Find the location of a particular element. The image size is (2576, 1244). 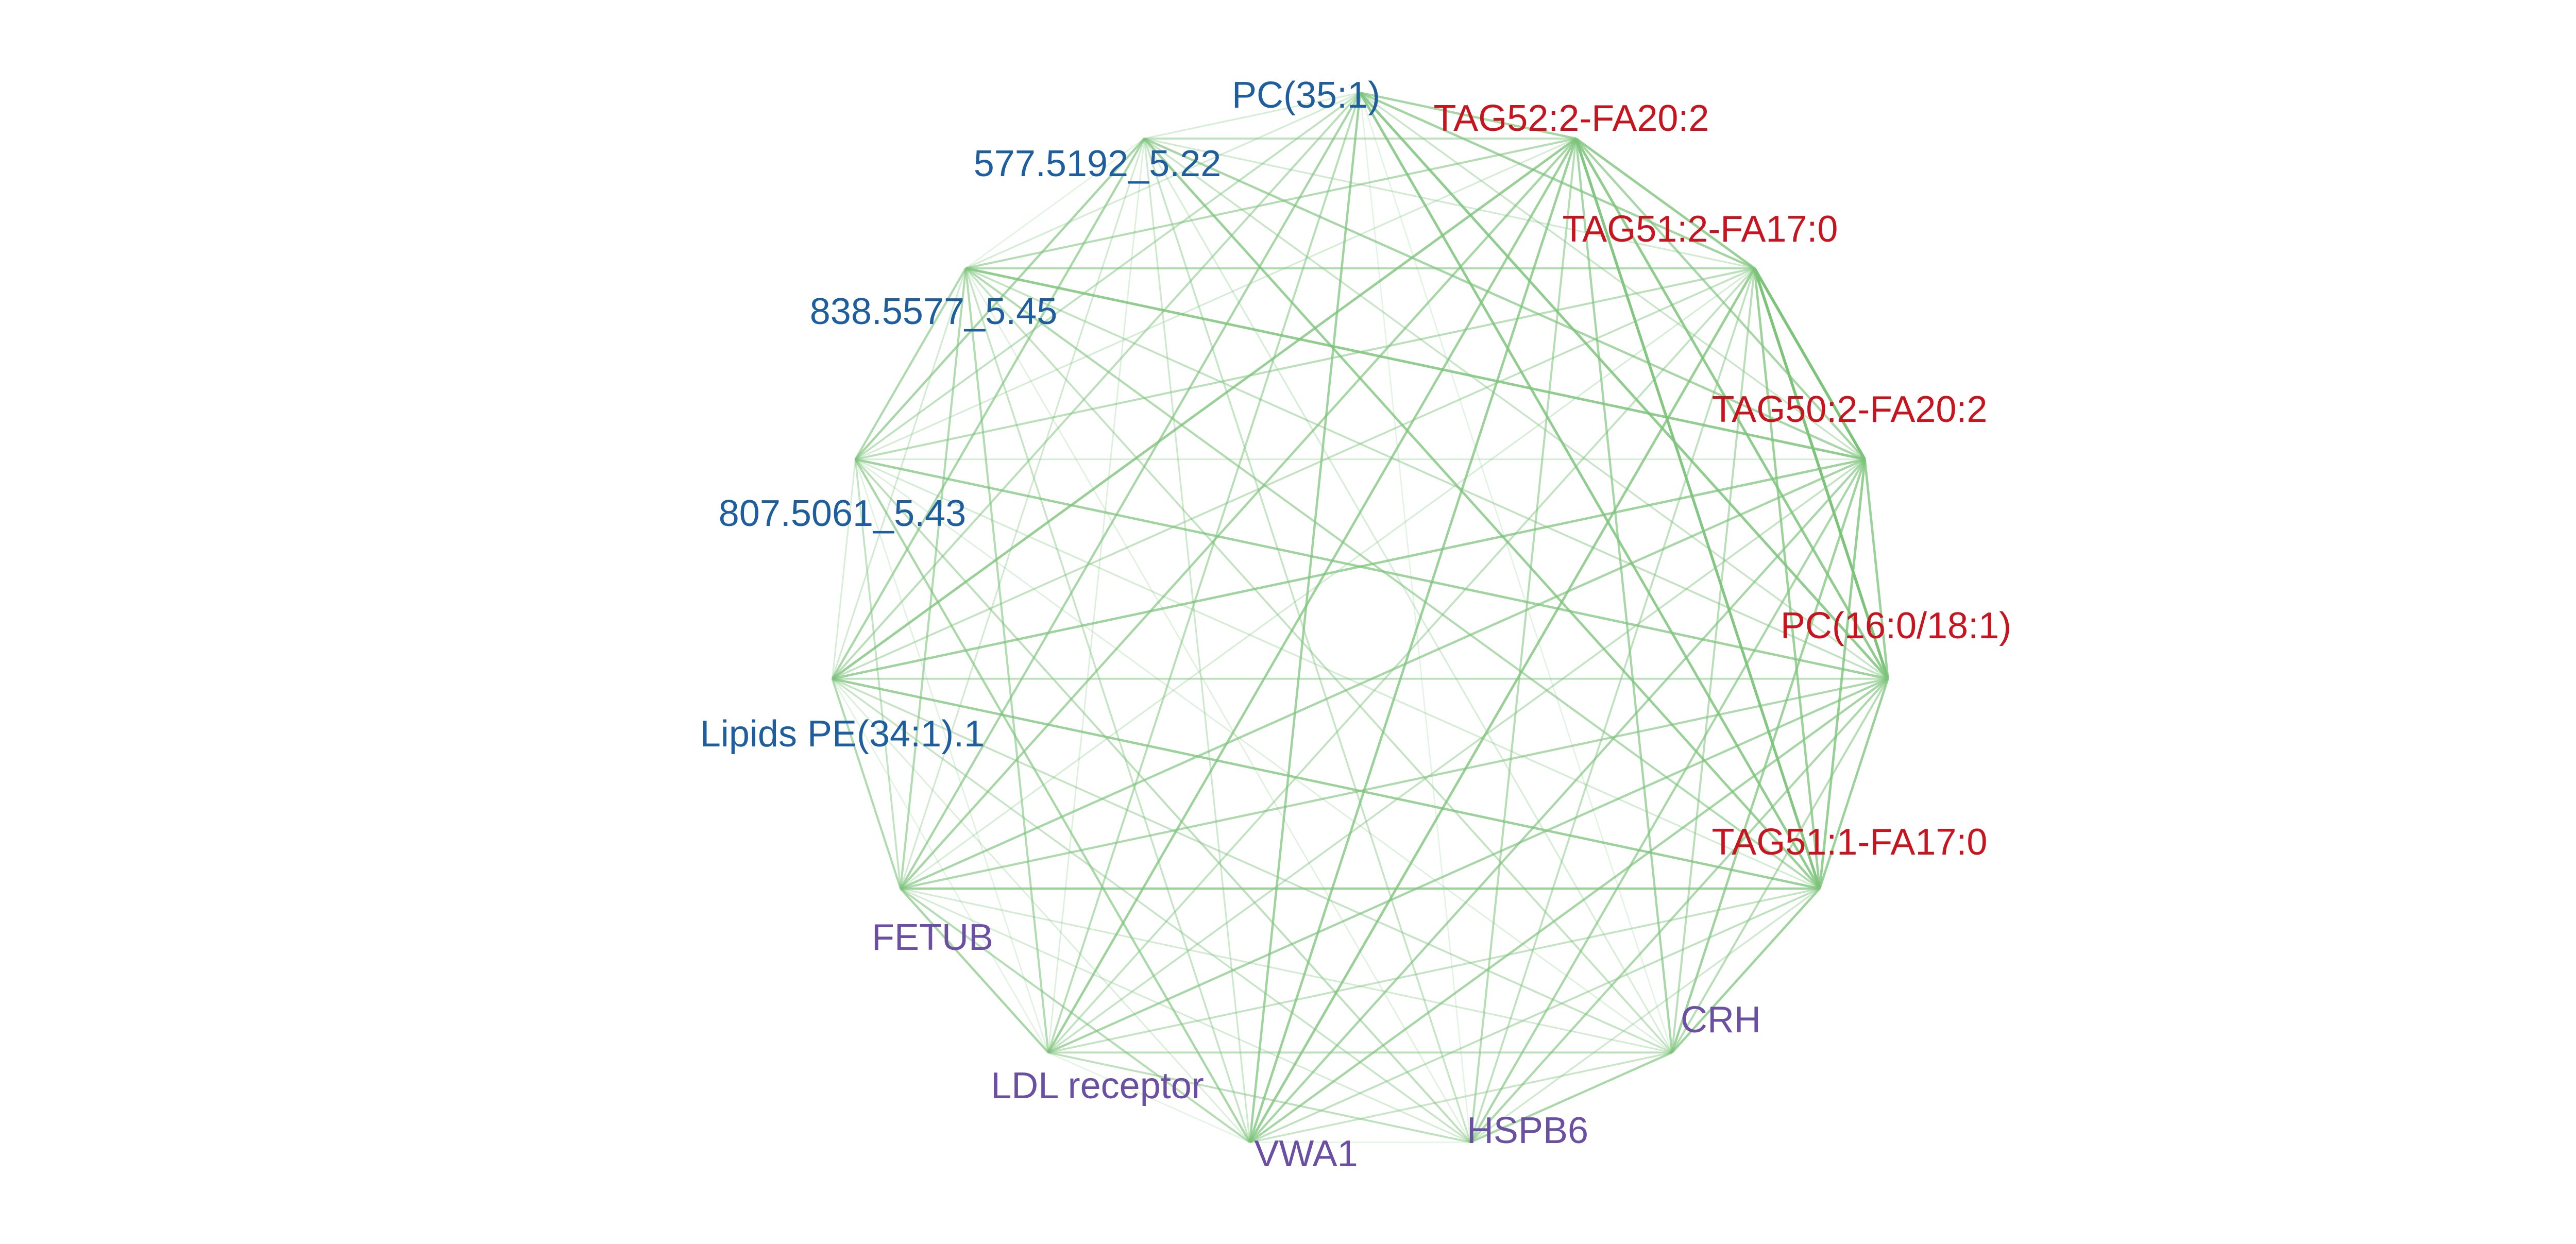

node-label: TAG51:1-FA17:0 is located at coordinates (1850, 842).